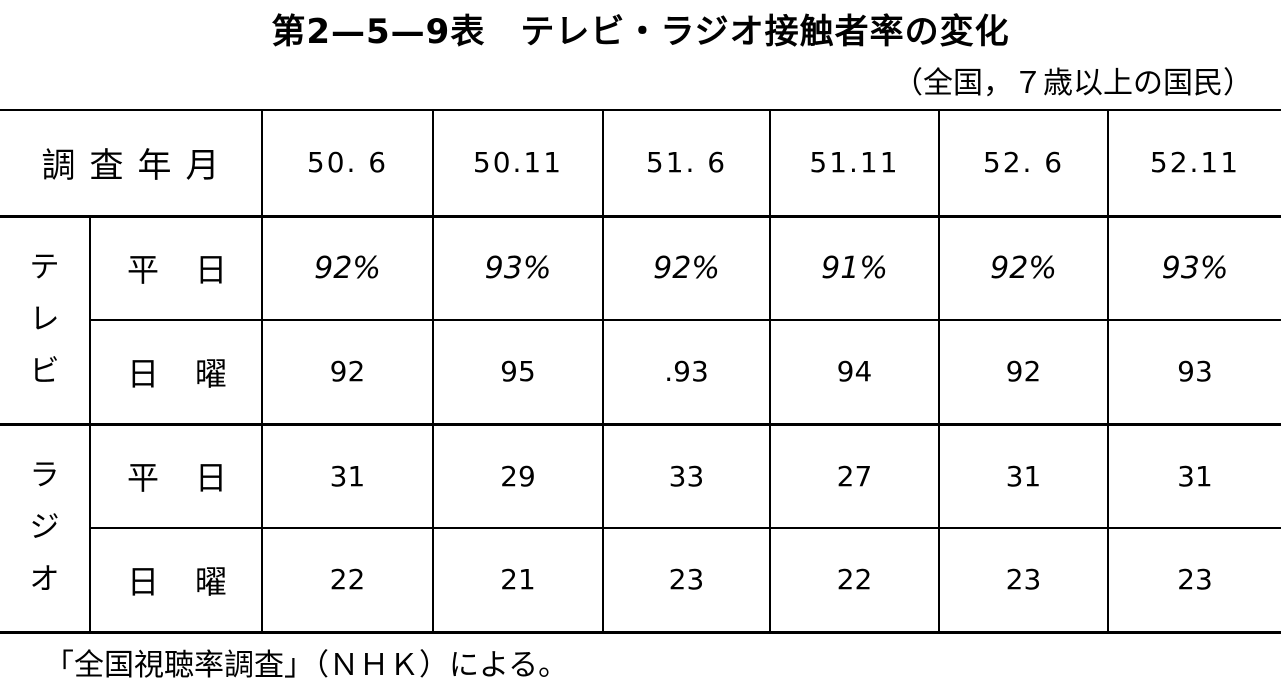  What do you see at coordinates (44, 475) in the screenshot?
I see `group-label-char: ラ` at bounding box center [44, 475].